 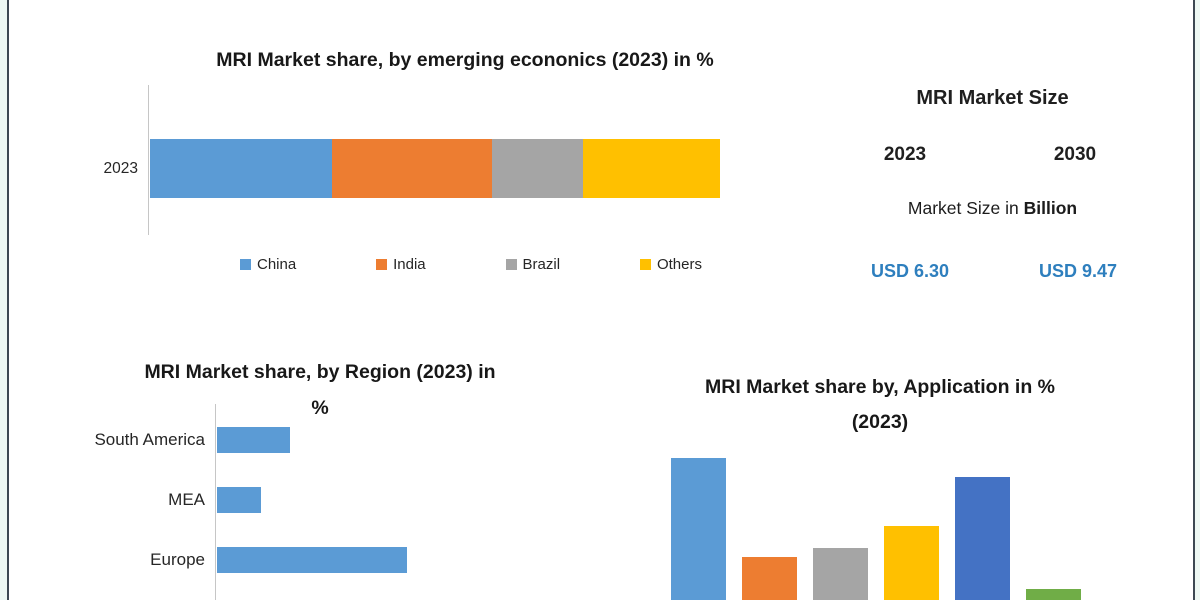 What do you see at coordinates (679, 264) in the screenshot?
I see `legend-label: Others` at bounding box center [679, 264].